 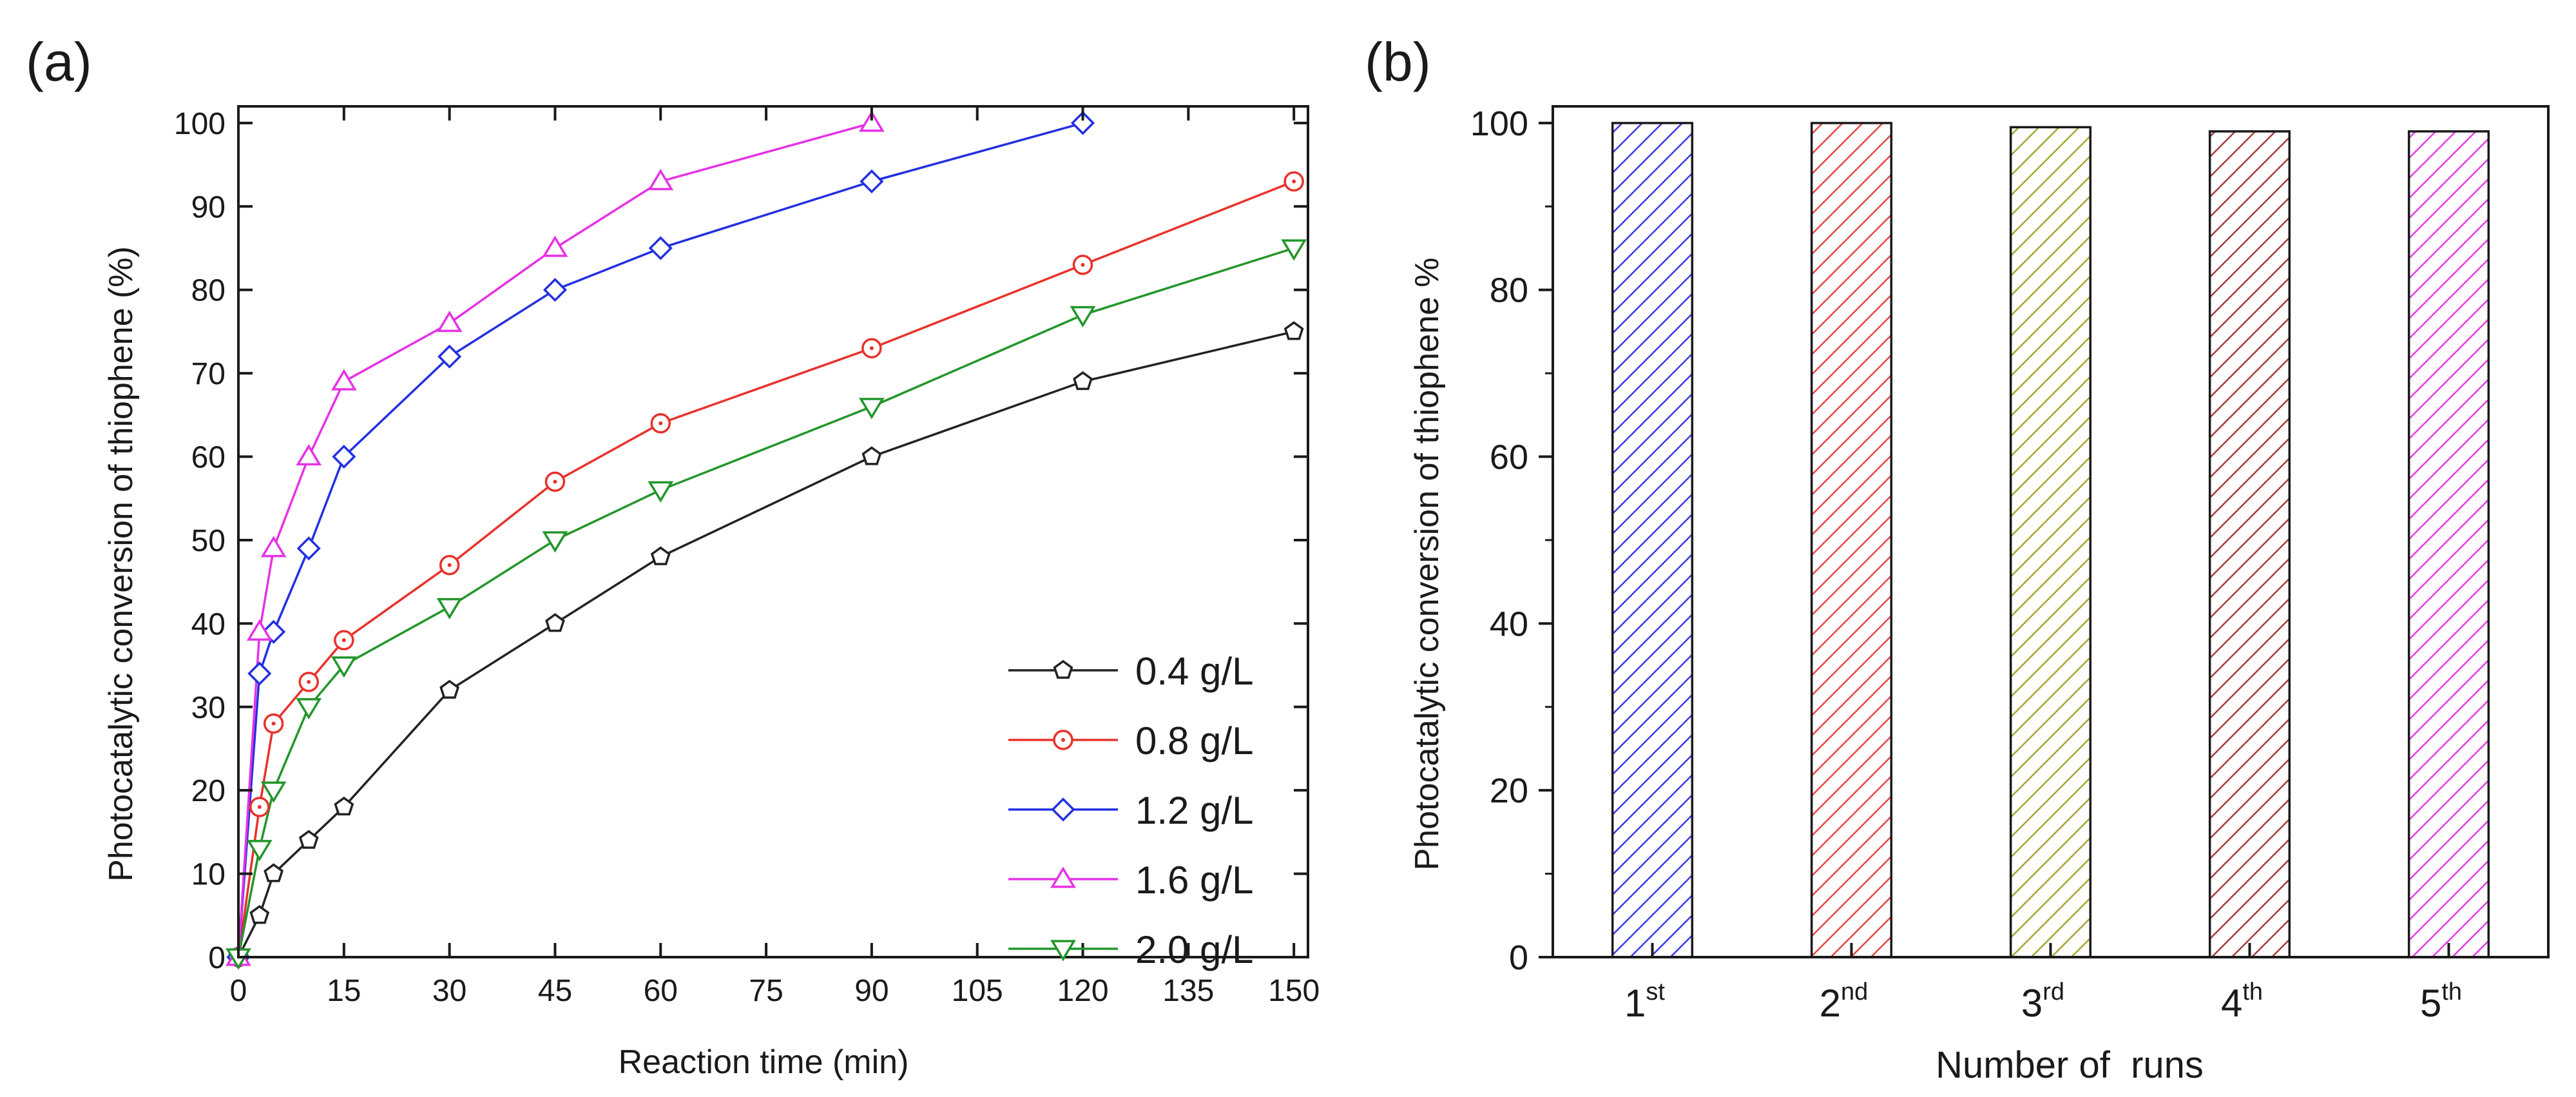 What do you see at coordinates (209, 541) in the screenshot?
I see `panel-a-y-tick-label: 50` at bounding box center [209, 541].